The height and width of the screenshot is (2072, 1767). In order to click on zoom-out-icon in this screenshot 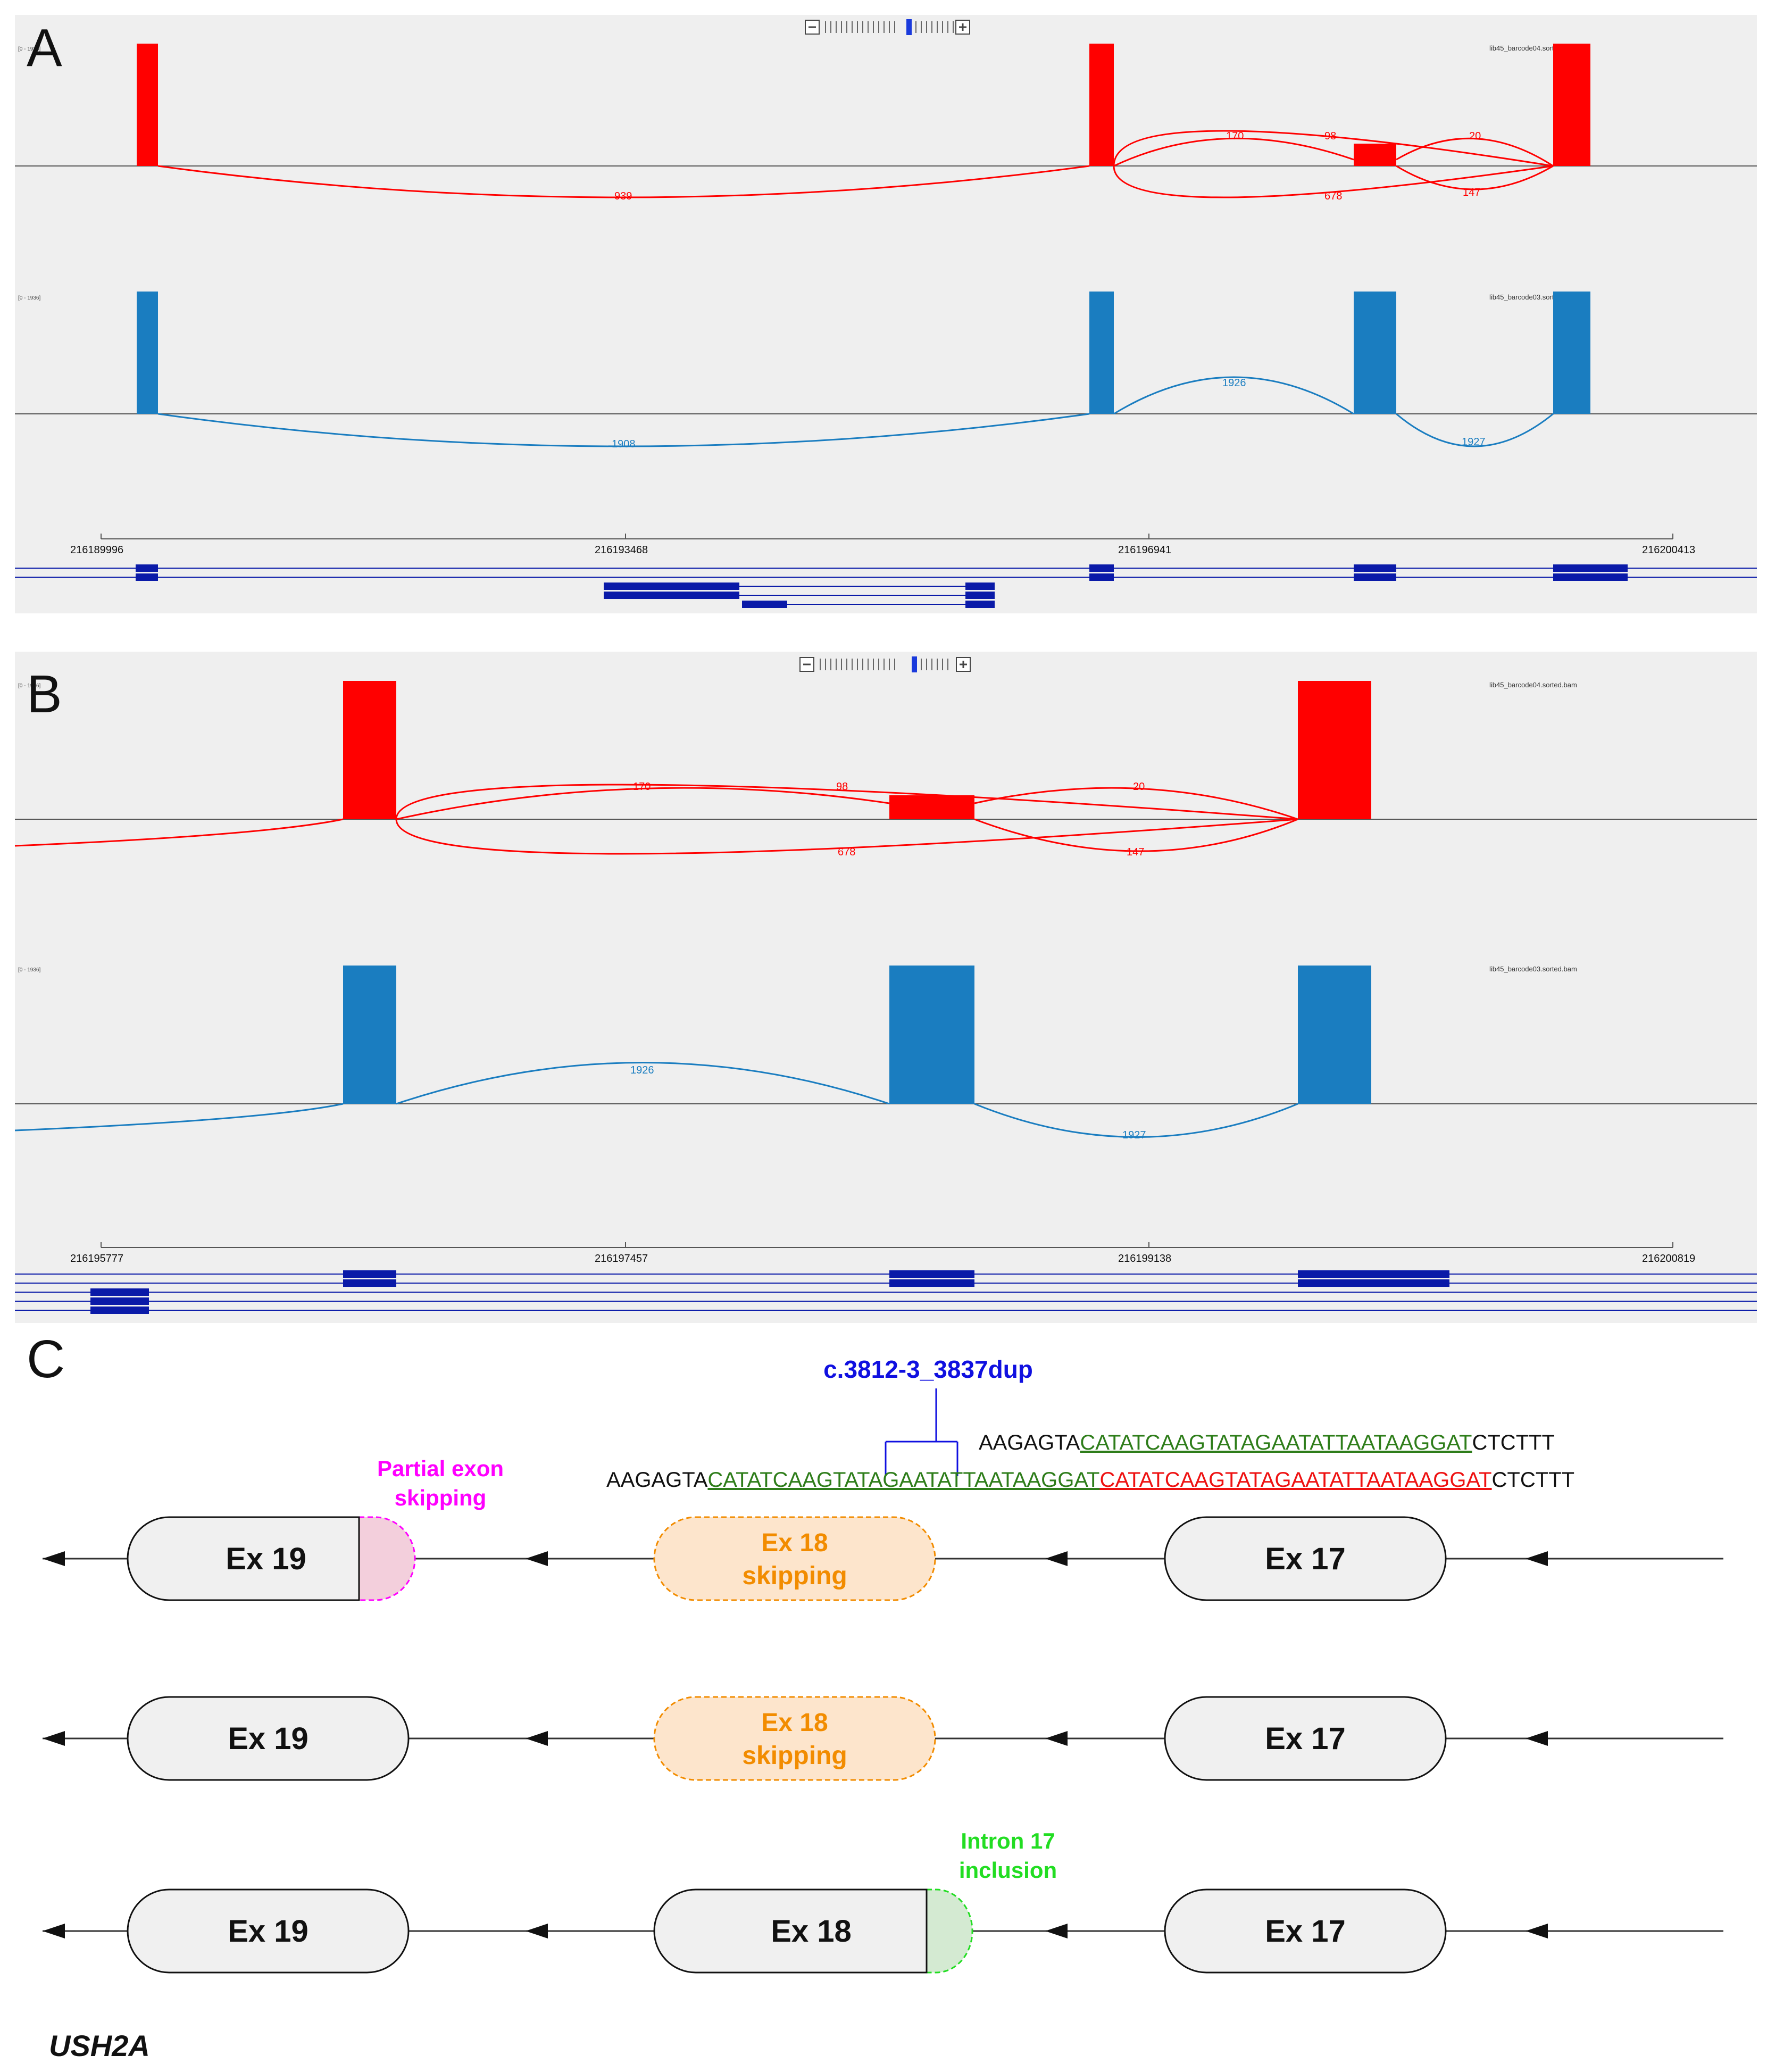, I will do `click(813, 27)`.